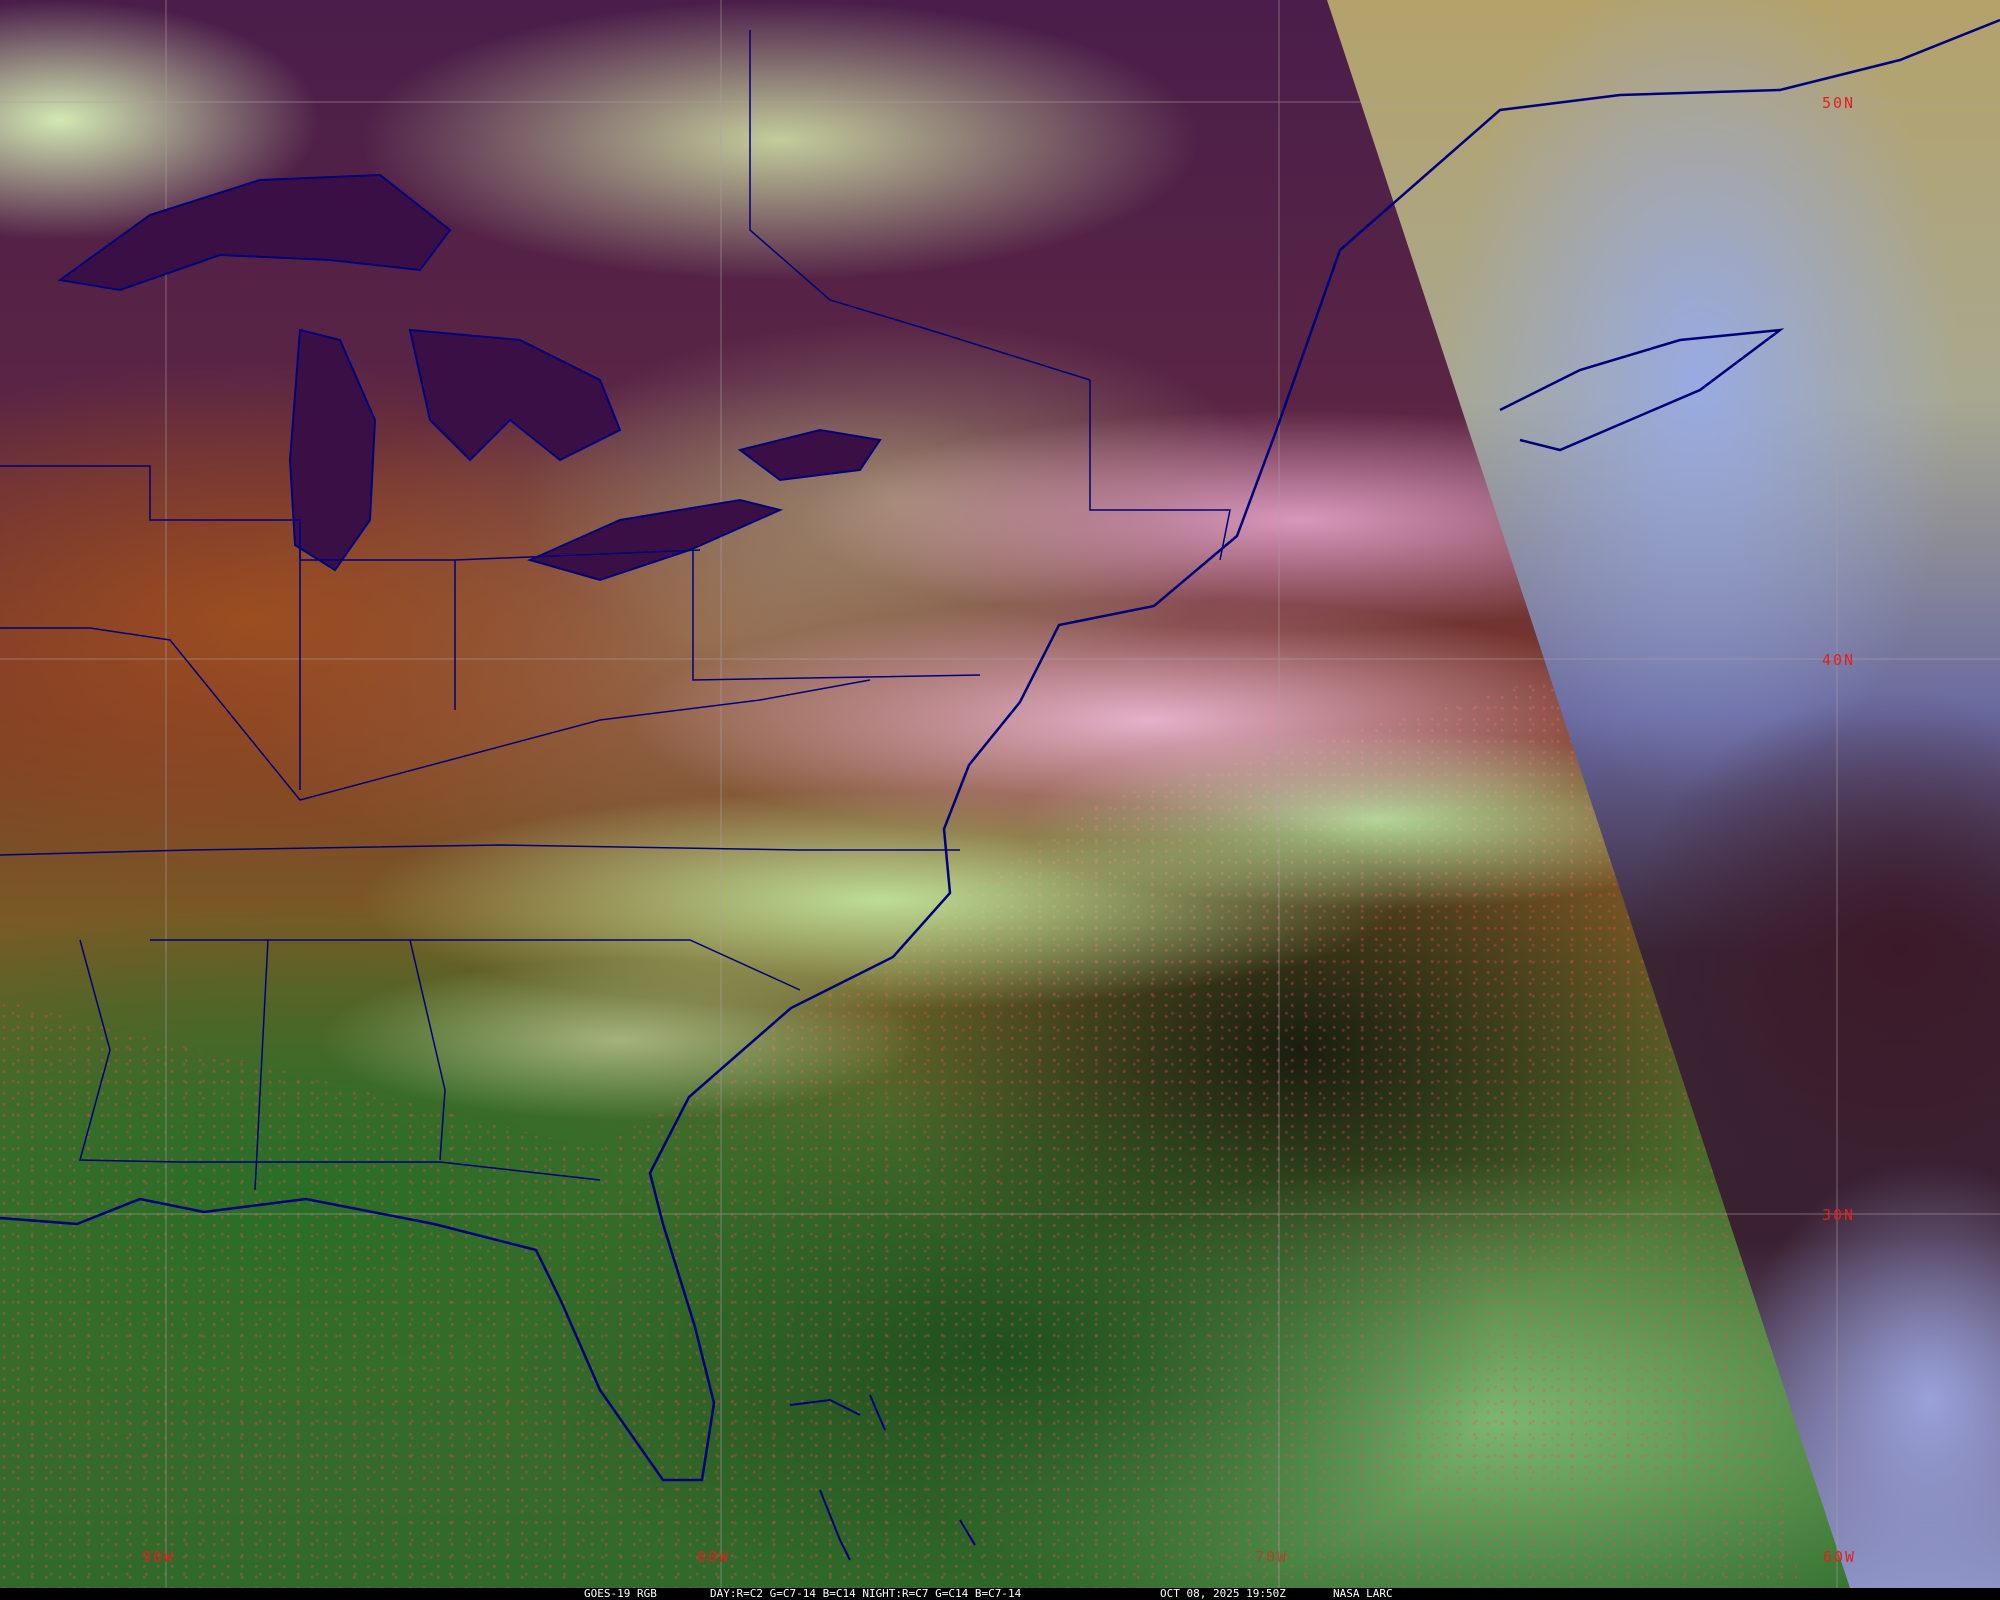 The height and width of the screenshot is (1600, 2000). I want to click on latitude-label-50n: 50N, so click(1839, 103).